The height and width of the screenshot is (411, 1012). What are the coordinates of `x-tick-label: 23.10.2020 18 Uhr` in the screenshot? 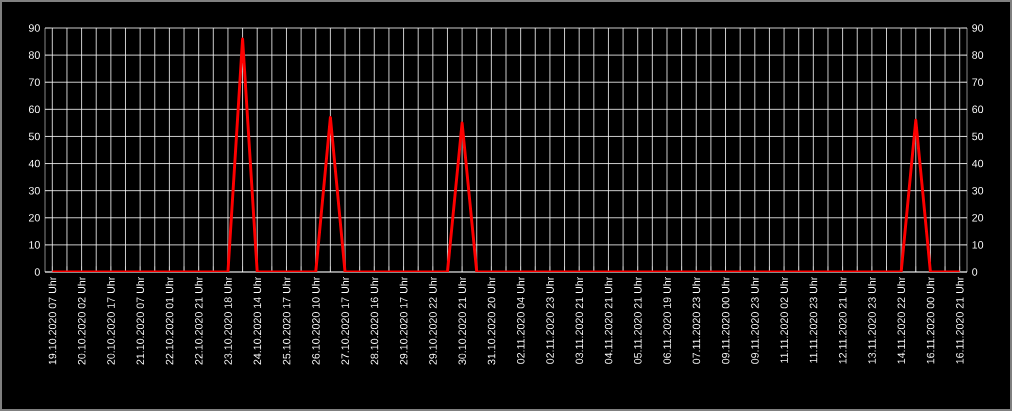 It's located at (228, 320).